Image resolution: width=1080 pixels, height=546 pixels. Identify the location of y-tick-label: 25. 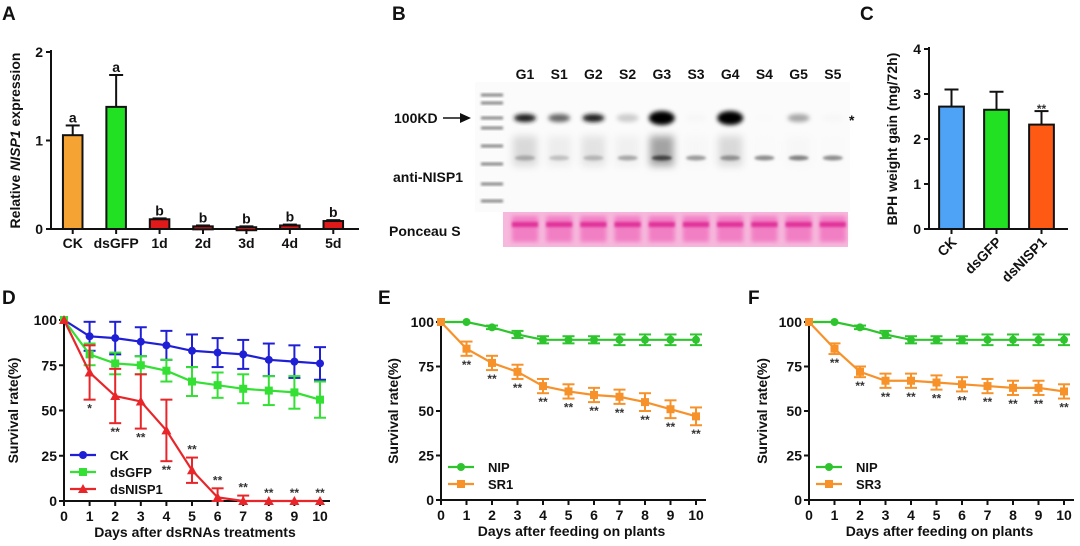
(426, 456).